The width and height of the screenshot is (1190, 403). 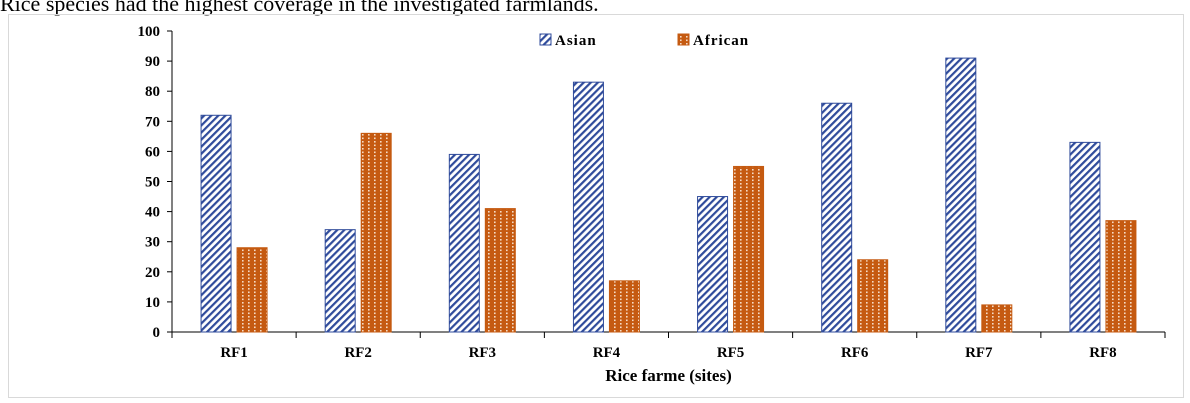 I want to click on y-tick-label: 100, so click(x=149, y=32).